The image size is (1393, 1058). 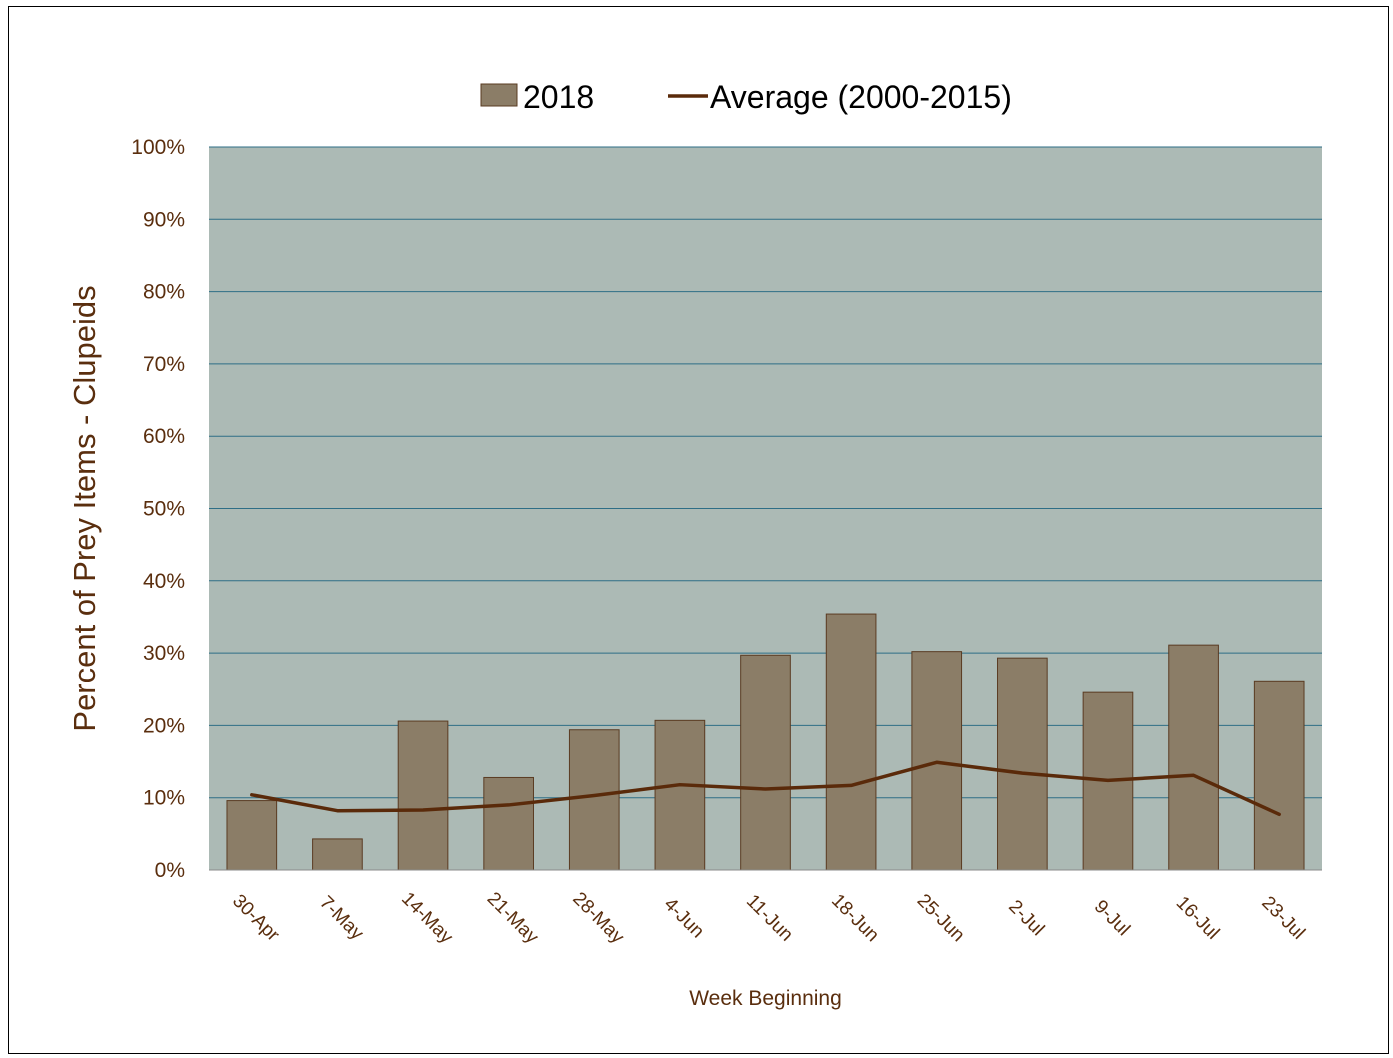 I want to click on x-tick-label: 4-Jun, so click(x=684, y=918).